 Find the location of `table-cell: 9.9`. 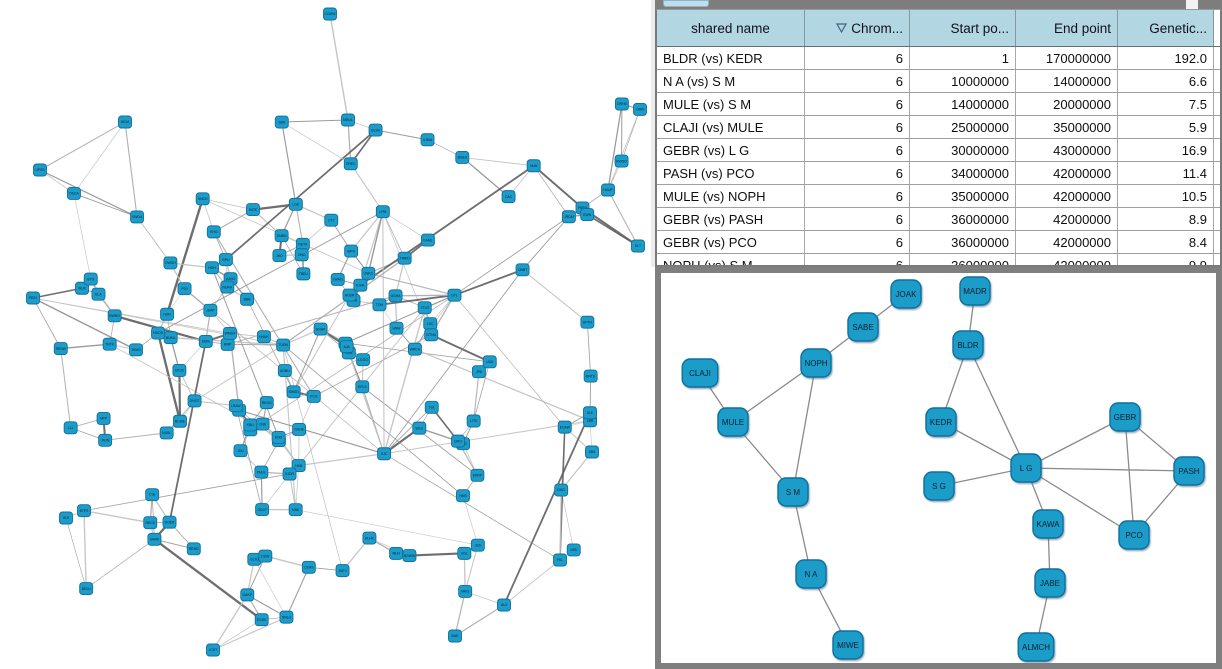

table-cell: 9.9 is located at coordinates (1166, 259).